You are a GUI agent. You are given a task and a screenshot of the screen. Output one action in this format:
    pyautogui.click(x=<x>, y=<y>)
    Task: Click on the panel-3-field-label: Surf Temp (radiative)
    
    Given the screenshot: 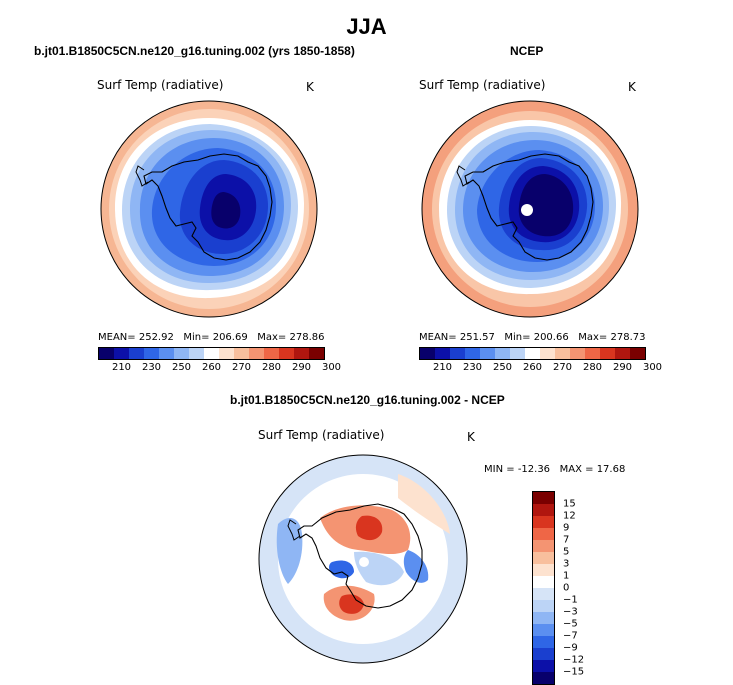 What is the action you would take?
    pyautogui.click(x=321, y=435)
    